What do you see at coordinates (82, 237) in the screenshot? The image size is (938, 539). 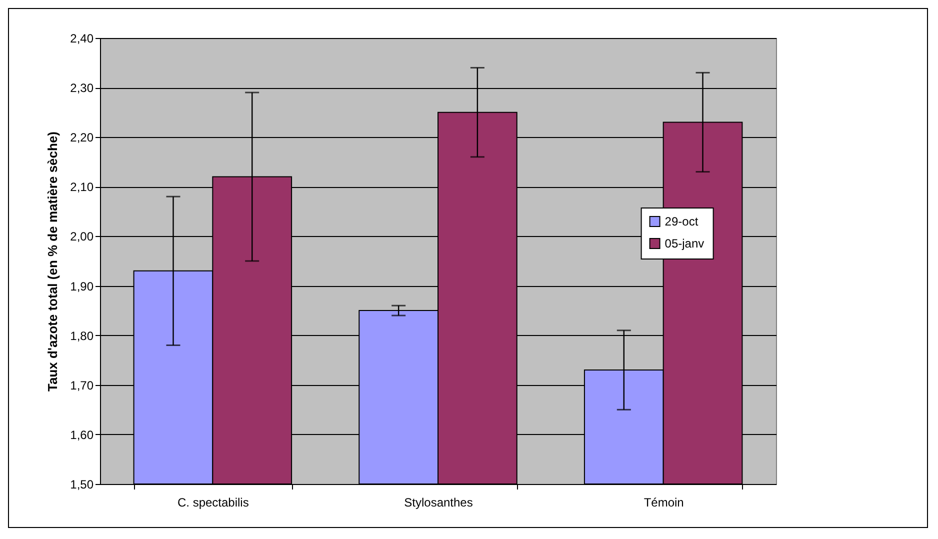 I see `y-tick-label: 2,00` at bounding box center [82, 237].